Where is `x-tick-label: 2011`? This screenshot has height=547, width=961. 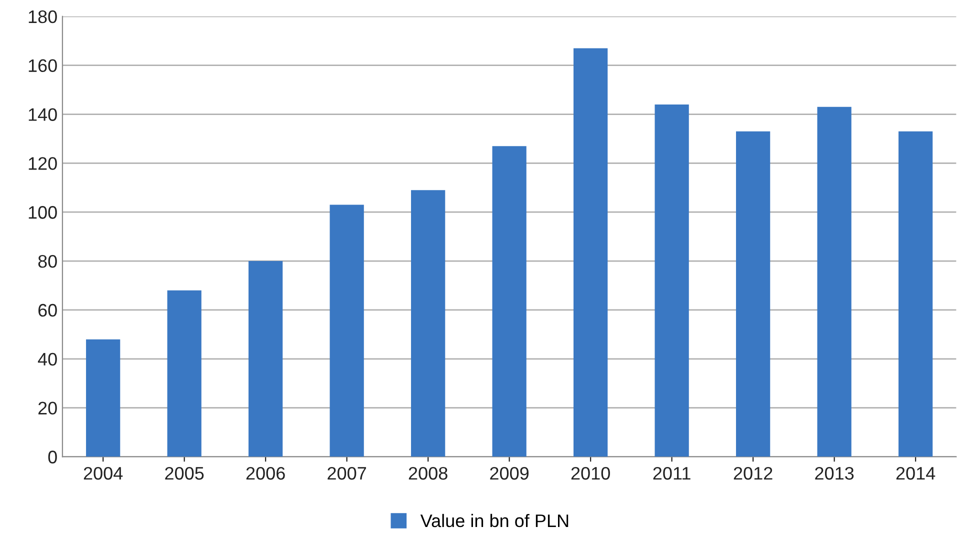
x-tick-label: 2011 is located at coordinates (671, 473).